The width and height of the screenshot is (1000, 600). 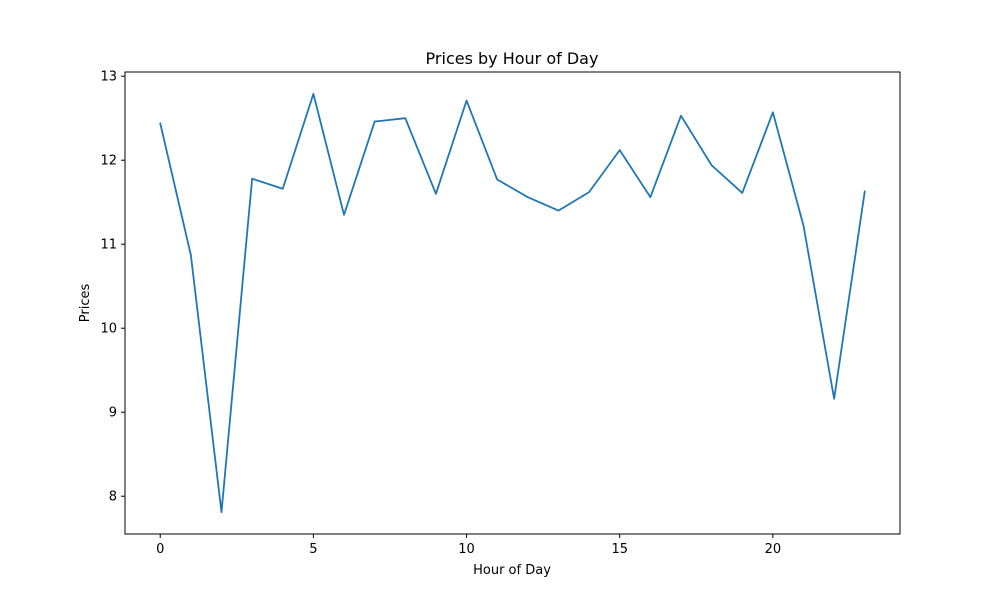 What do you see at coordinates (313, 549) in the screenshot?
I see `x-tick-label: 5` at bounding box center [313, 549].